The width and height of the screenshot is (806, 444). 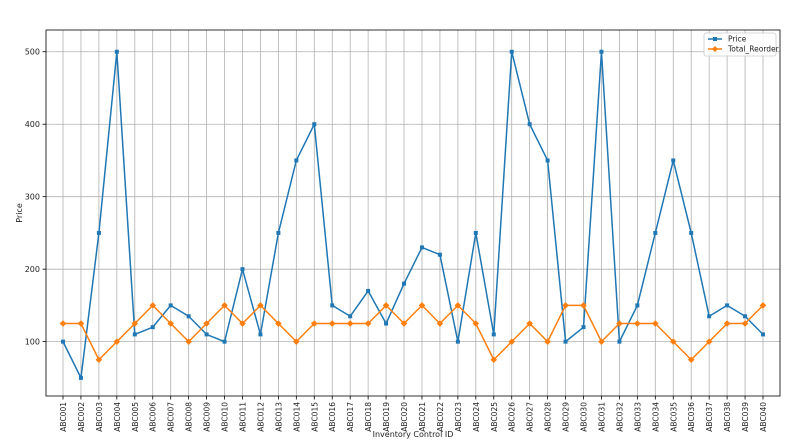 What do you see at coordinates (566, 417) in the screenshot?
I see `x-tick-label: ABC029` at bounding box center [566, 417].